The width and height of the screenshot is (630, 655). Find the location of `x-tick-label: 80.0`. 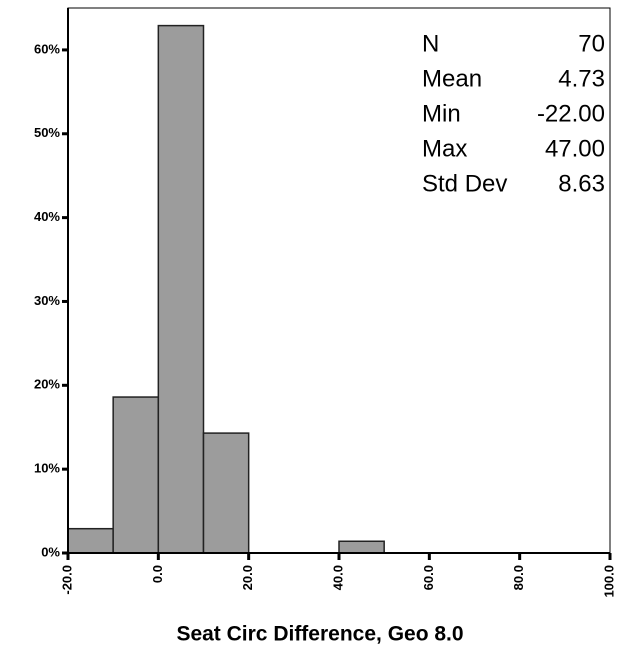

x-tick-label: 80.0 is located at coordinates (518, 577).